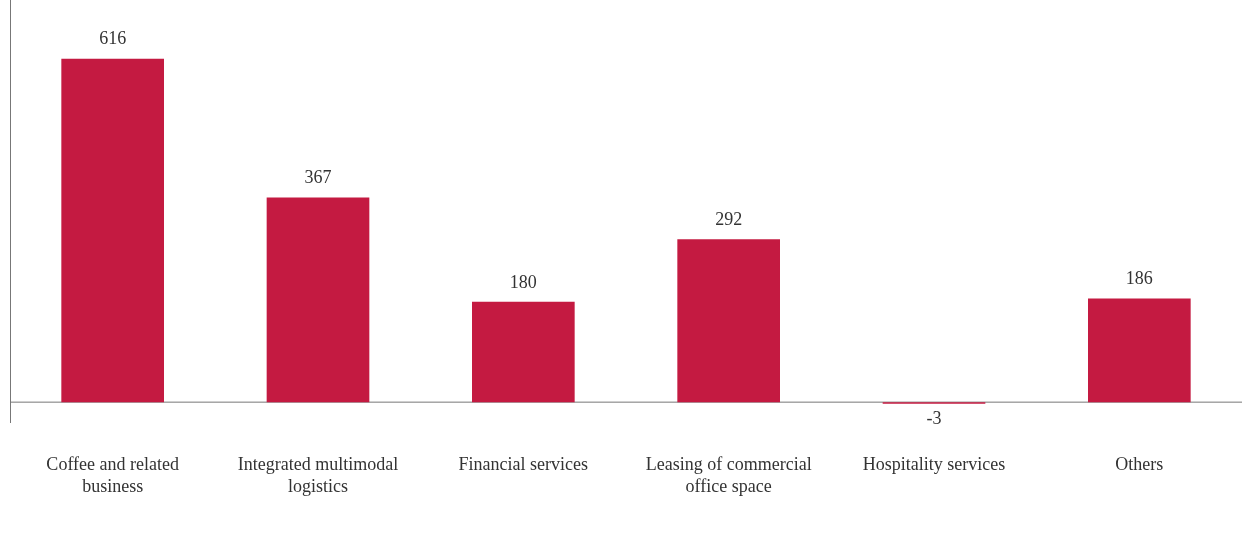  I want to click on data-label: 292, so click(729, 219).